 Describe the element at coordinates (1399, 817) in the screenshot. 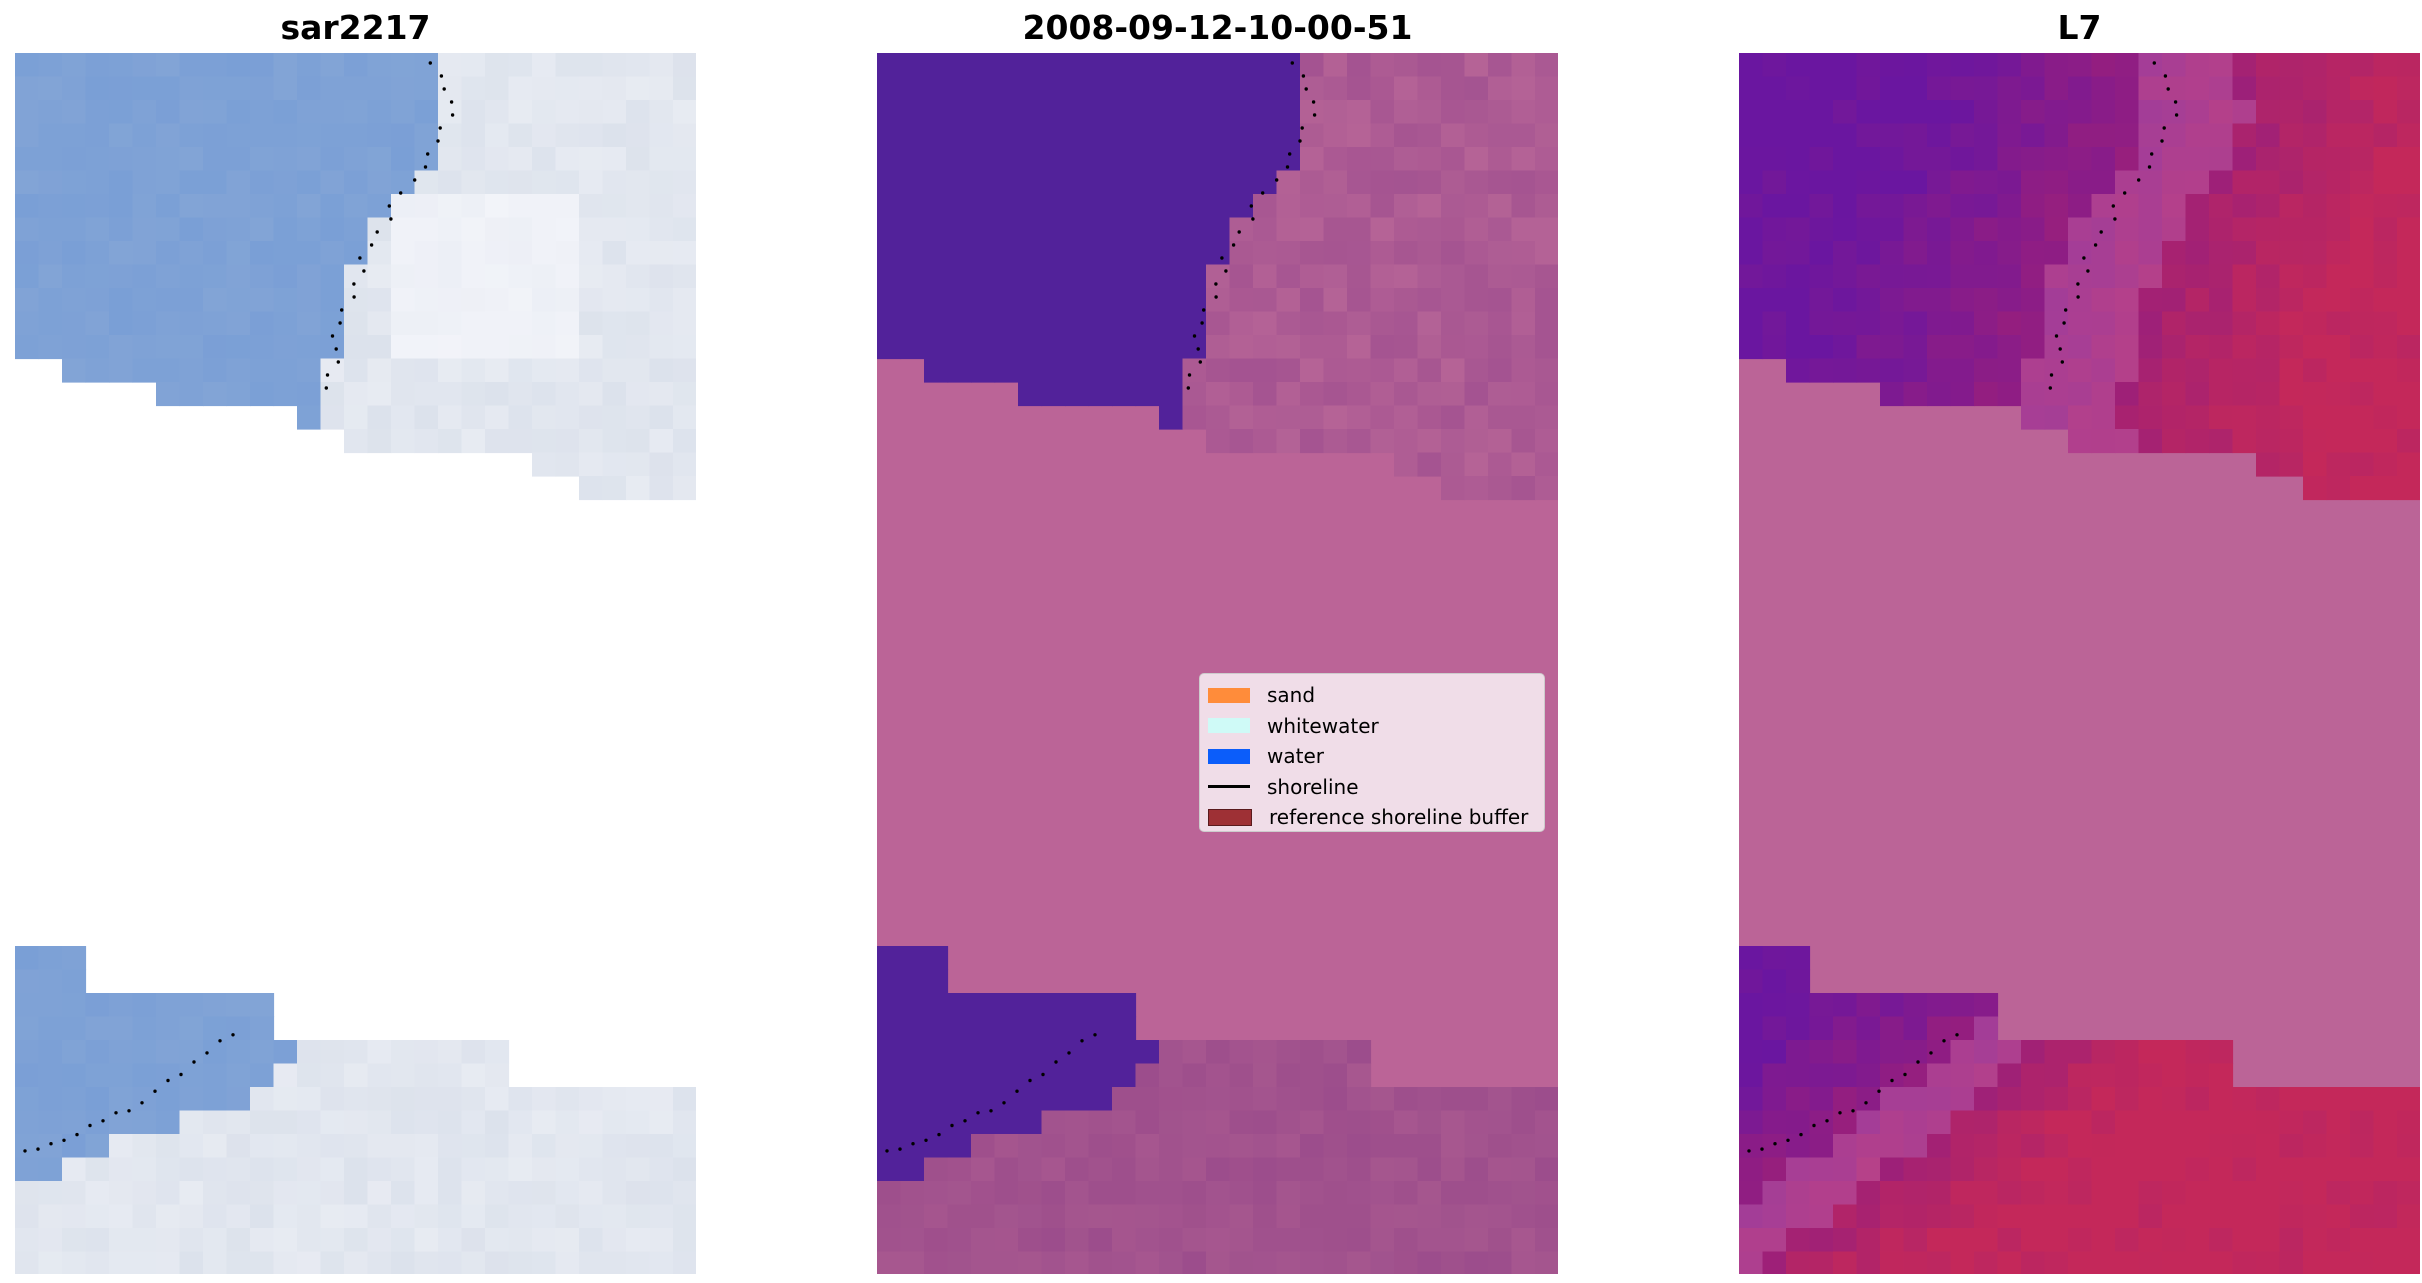

I see `legend-label: reference shoreline buffer` at that location.